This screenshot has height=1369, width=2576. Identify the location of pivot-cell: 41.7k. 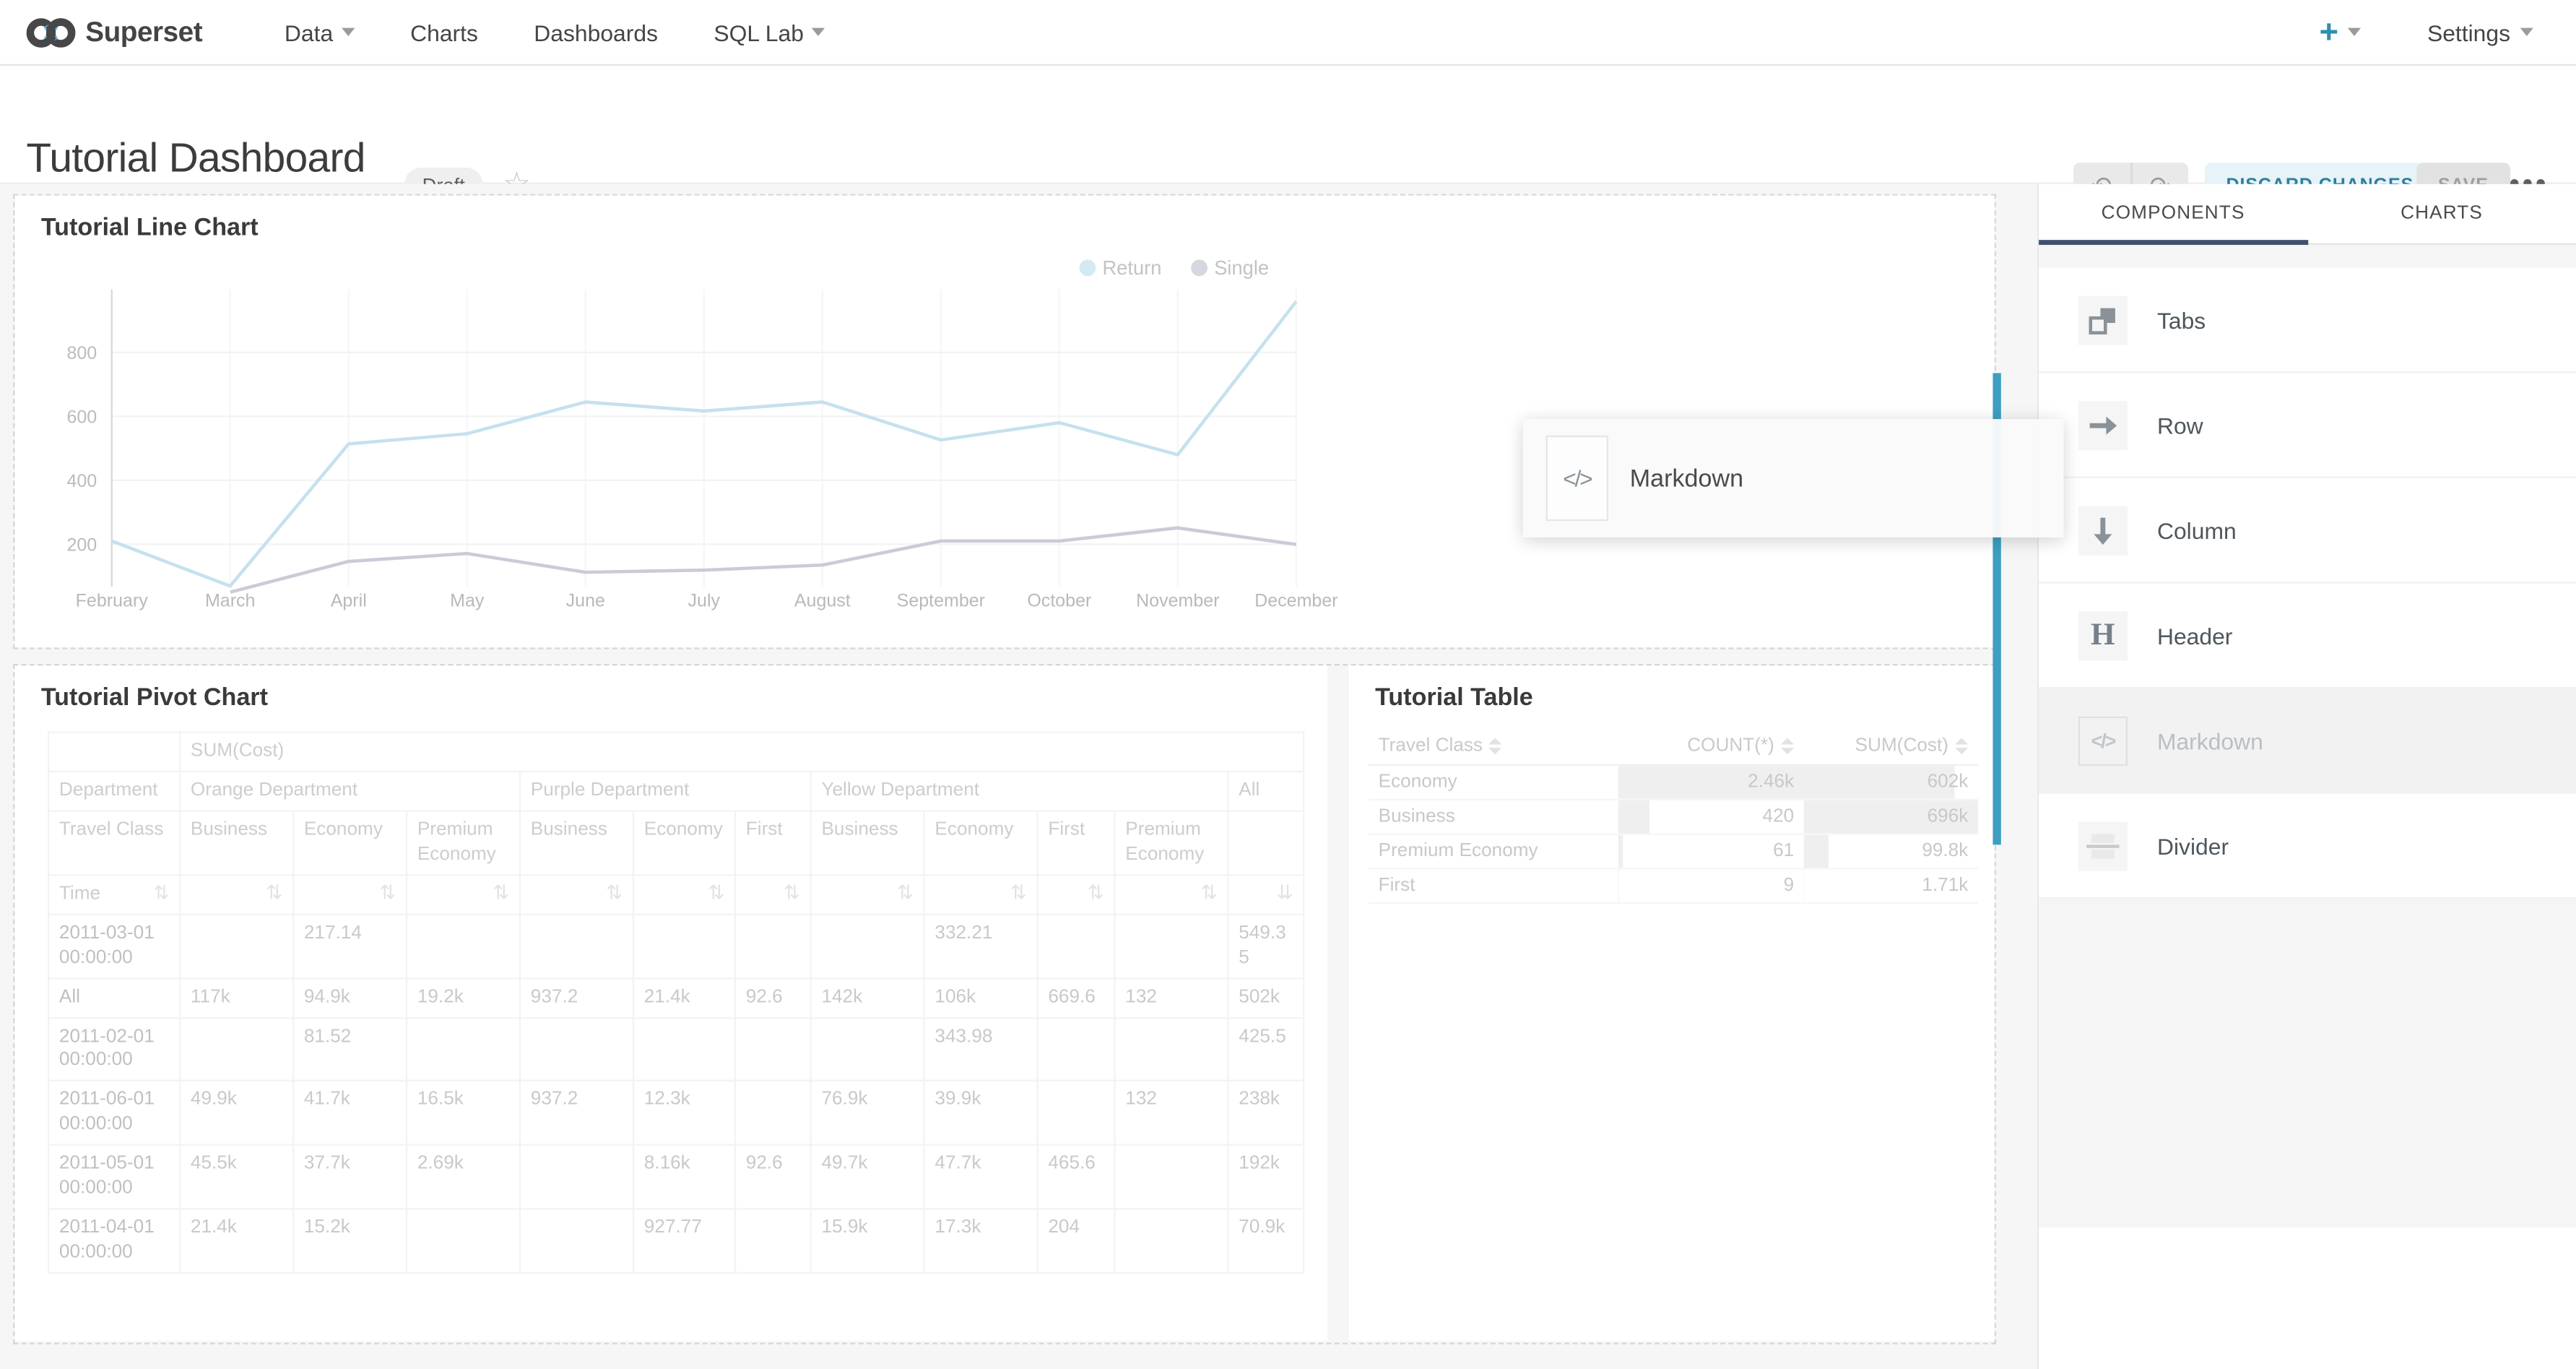
(350, 1113).